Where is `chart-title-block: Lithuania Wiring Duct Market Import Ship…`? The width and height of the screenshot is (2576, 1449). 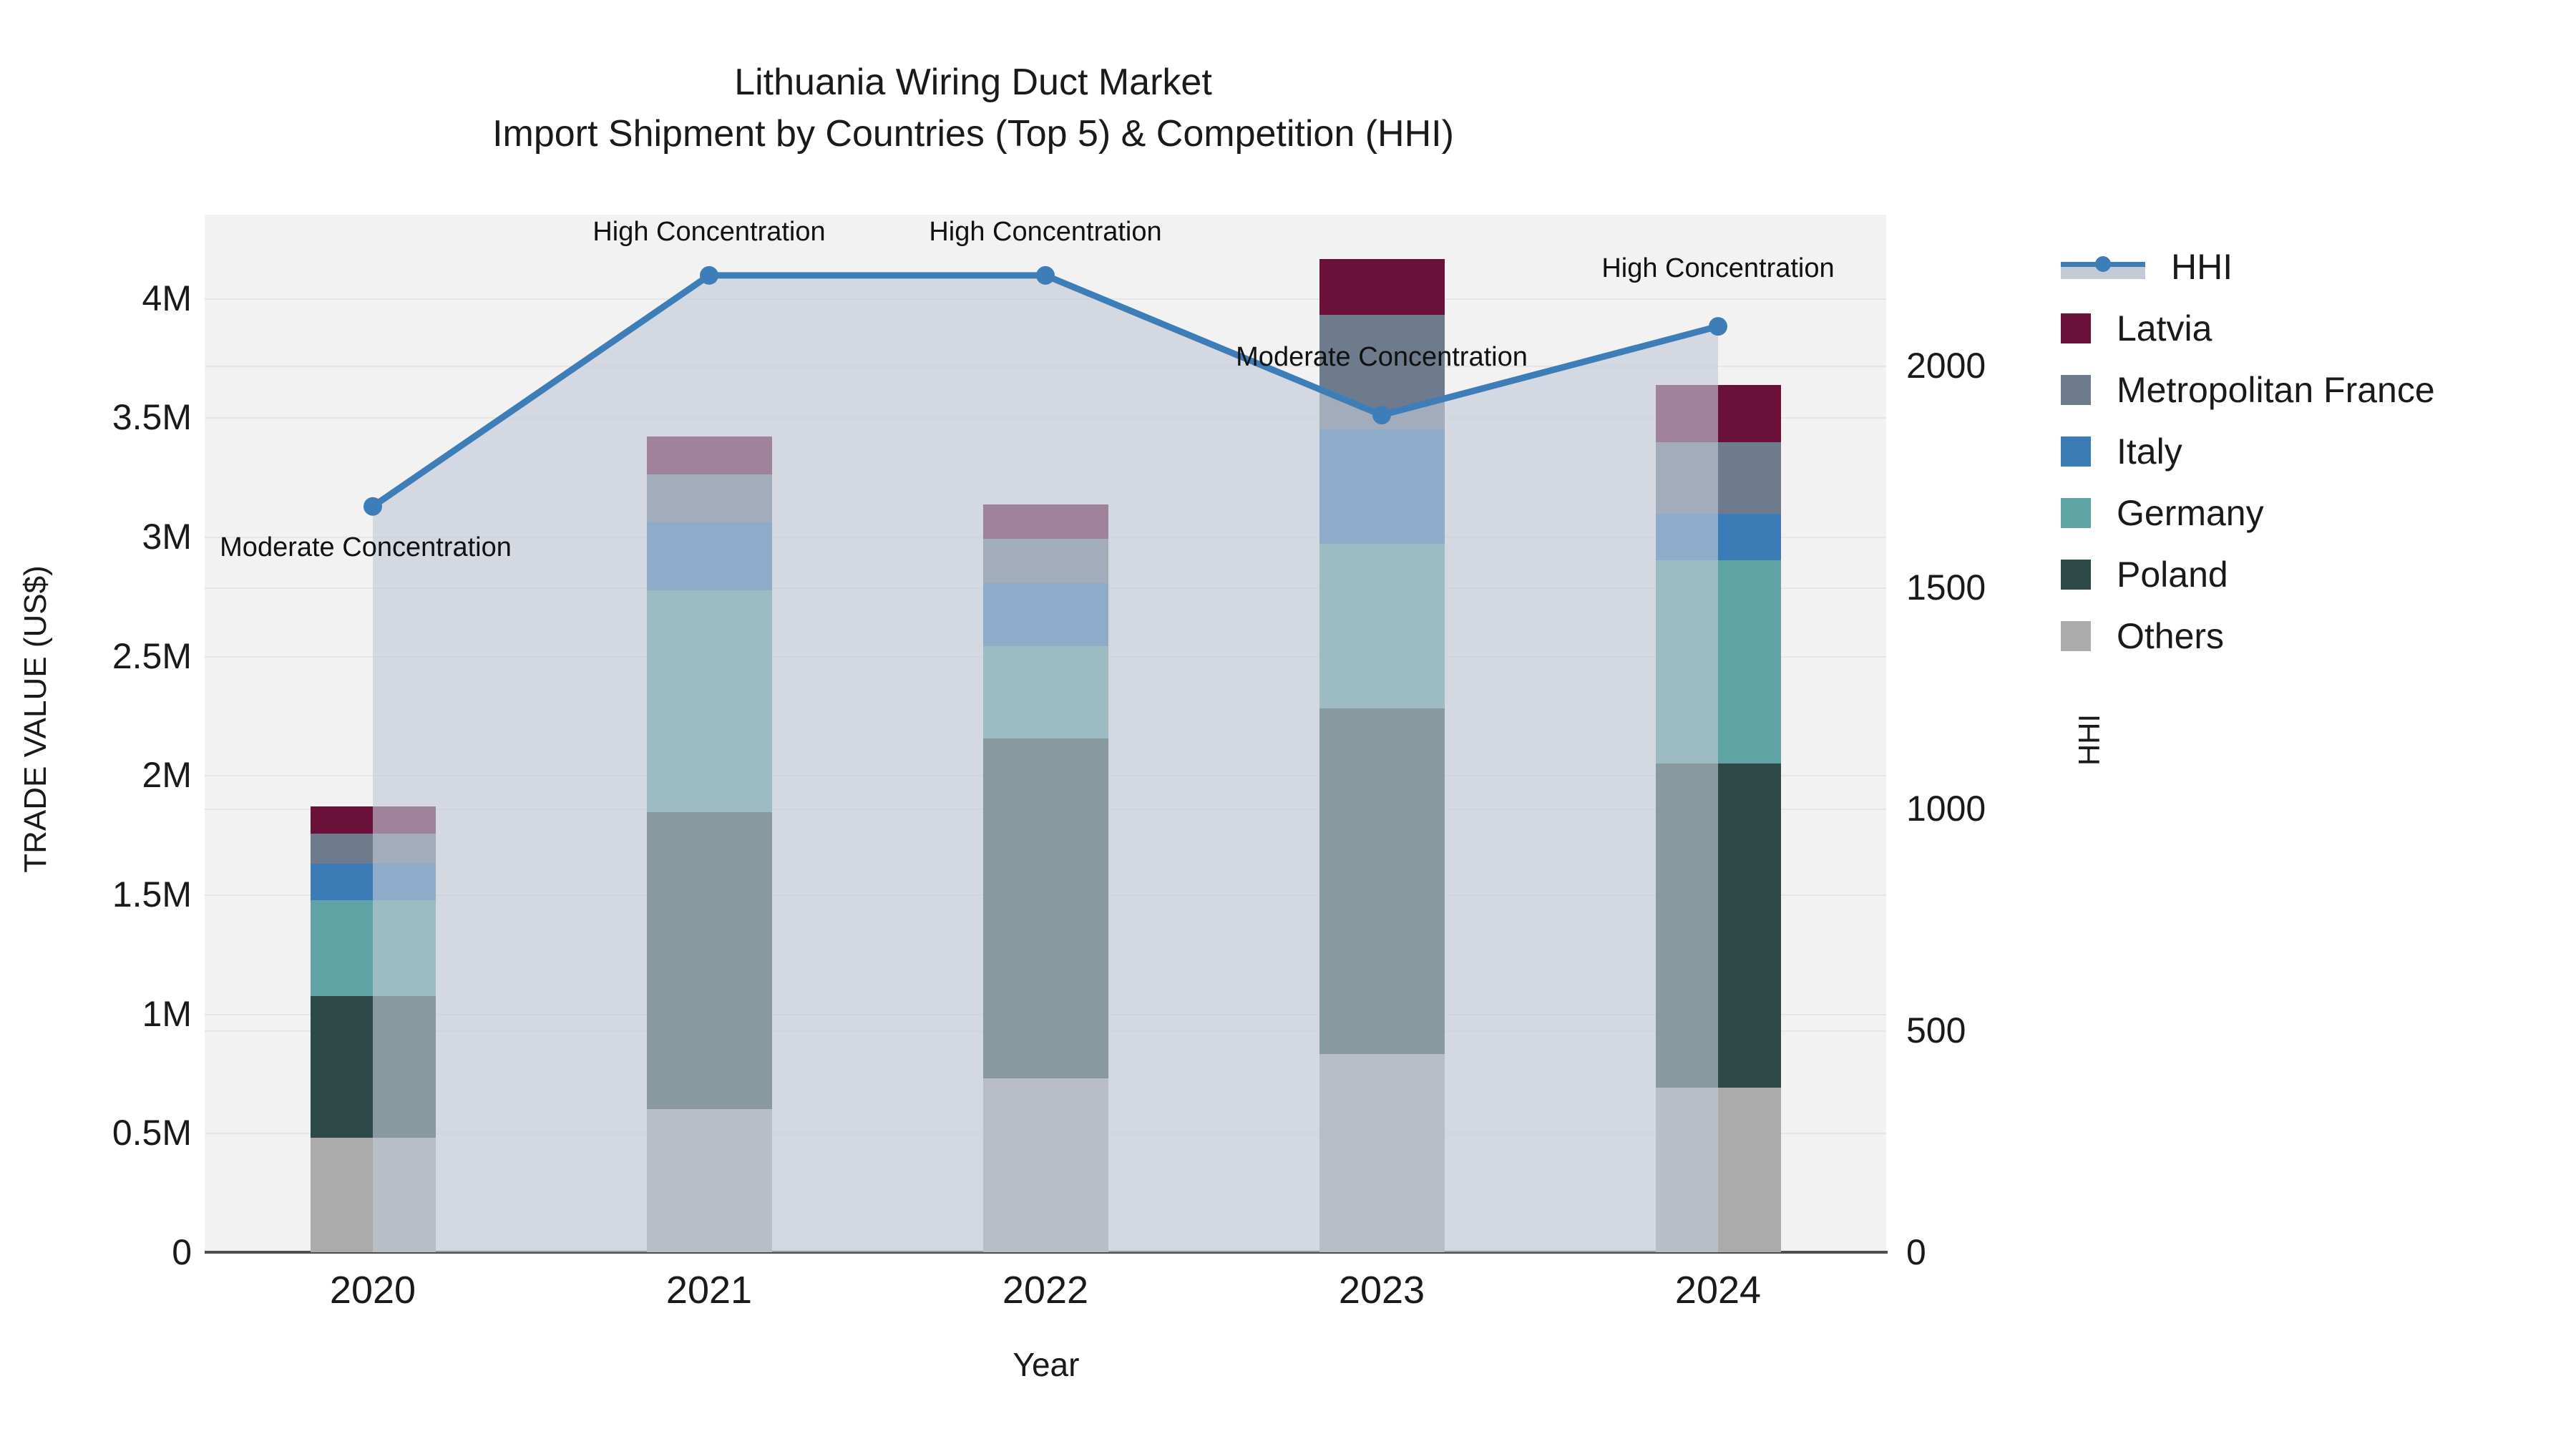 chart-title-block: Lithuania Wiring Duct Market Import Ship… is located at coordinates (973, 108).